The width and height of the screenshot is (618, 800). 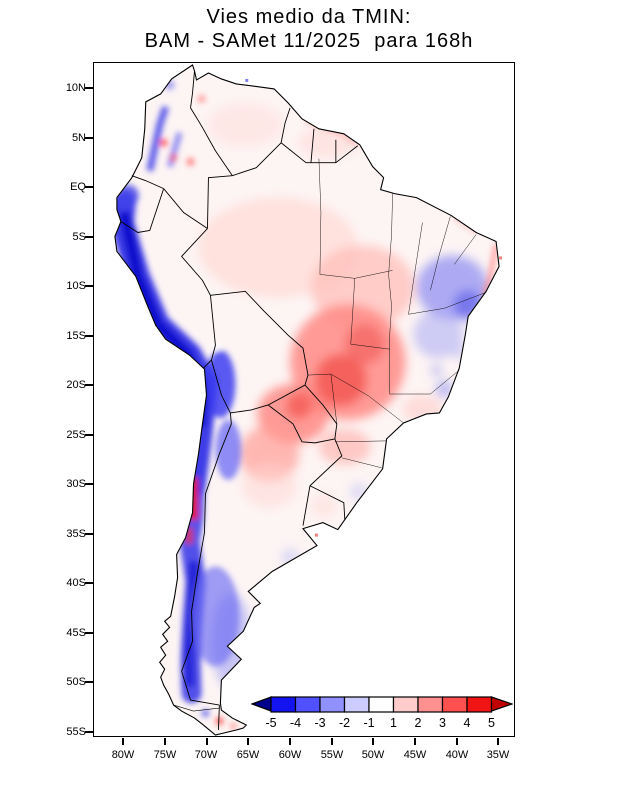 I want to click on lon-label: 40W, so click(x=457, y=755).